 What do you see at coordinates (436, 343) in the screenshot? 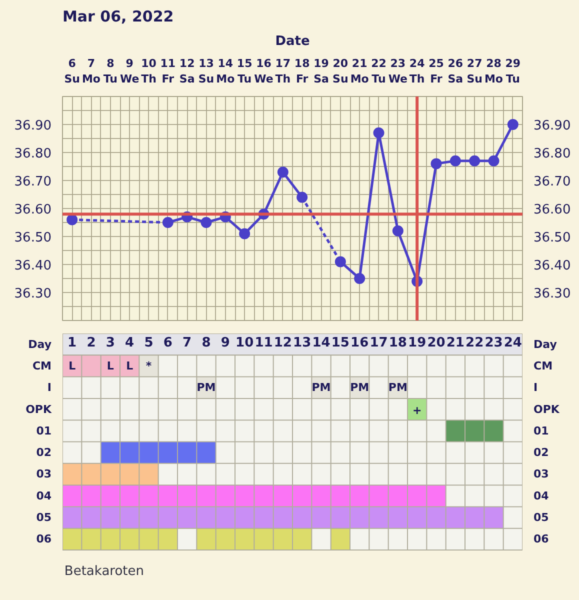
I see `x-tick-label: 20` at bounding box center [436, 343].